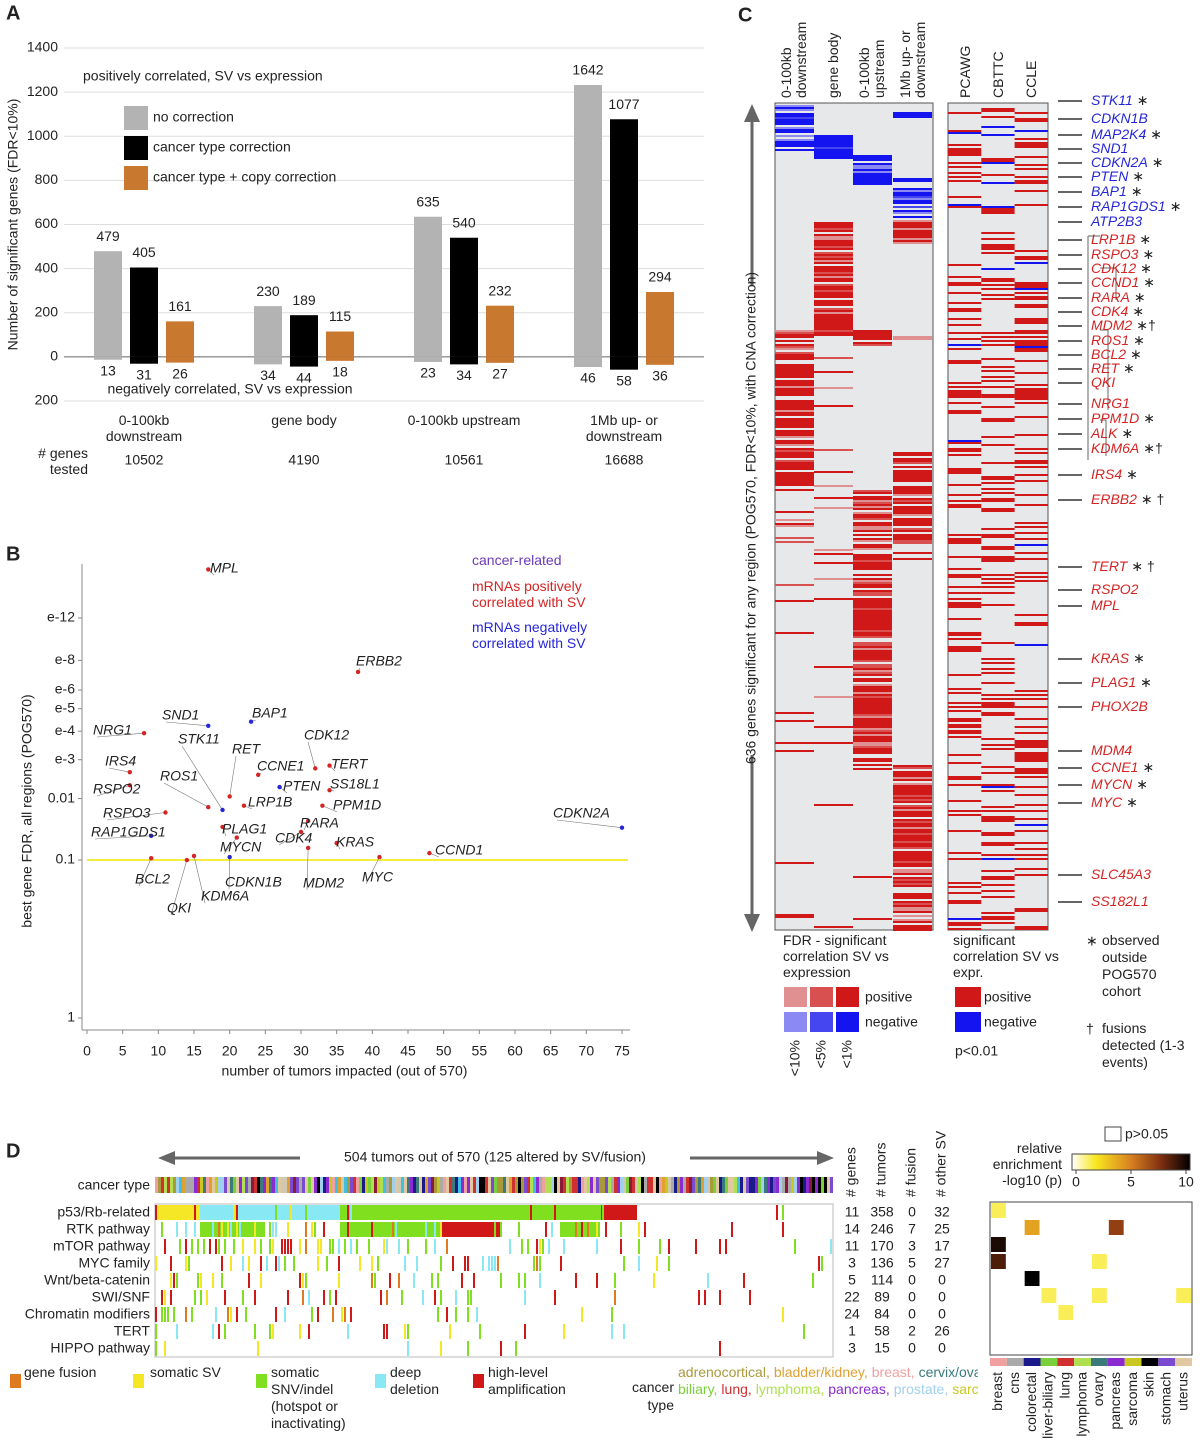 The height and width of the screenshot is (1452, 1200). Describe the element at coordinates (373, 1051) in the screenshot. I see `x-tick-label: 40` at that location.